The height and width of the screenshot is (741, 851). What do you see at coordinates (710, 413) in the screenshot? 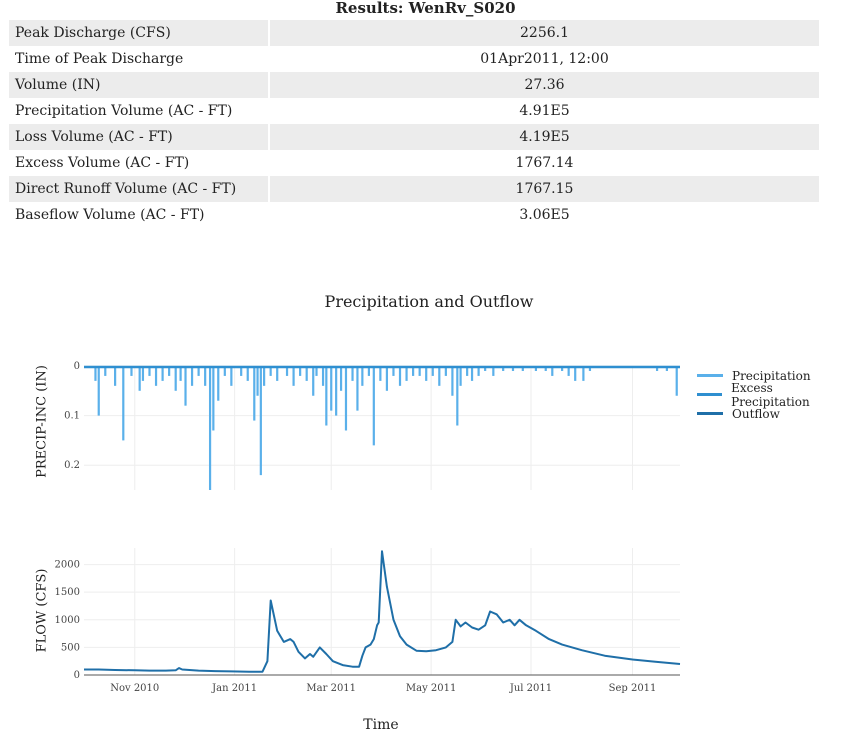
I see `legend-swatch-outflow` at bounding box center [710, 413].